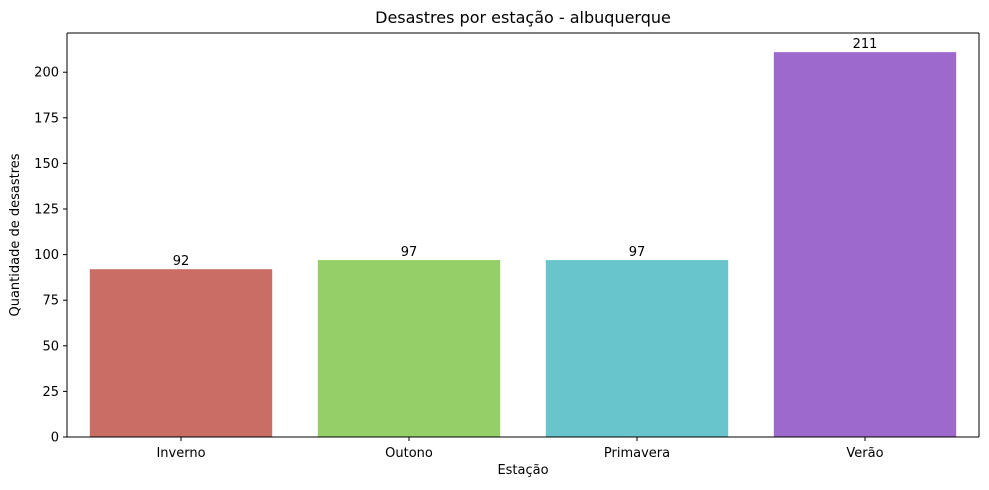 The image size is (989, 490). What do you see at coordinates (55, 438) in the screenshot?
I see `y-tick-label: 0` at bounding box center [55, 438].